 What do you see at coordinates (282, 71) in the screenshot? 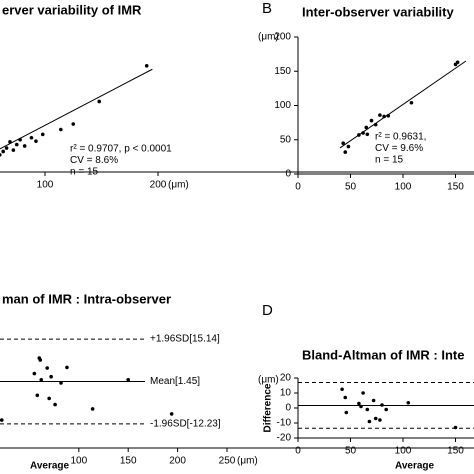
I see `y-tick-label: 150` at bounding box center [282, 71].